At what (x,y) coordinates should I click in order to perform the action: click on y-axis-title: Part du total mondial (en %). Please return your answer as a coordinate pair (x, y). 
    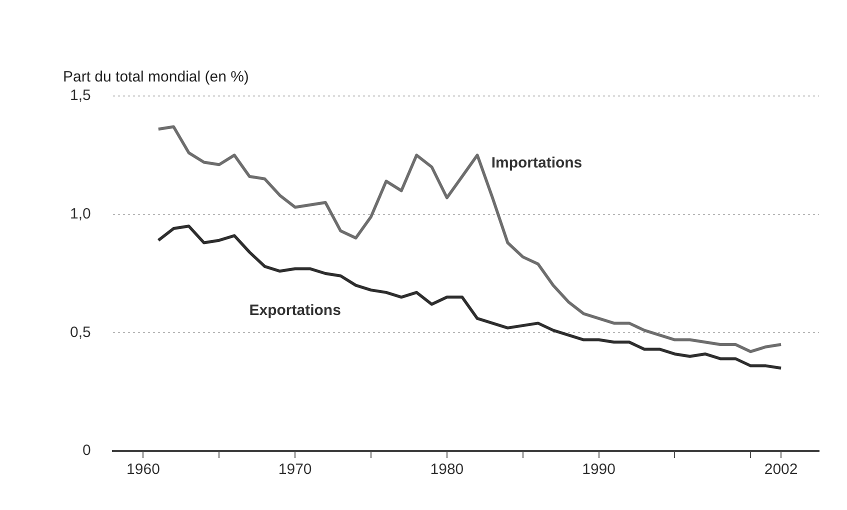
    Looking at the image, I should click on (156, 77).